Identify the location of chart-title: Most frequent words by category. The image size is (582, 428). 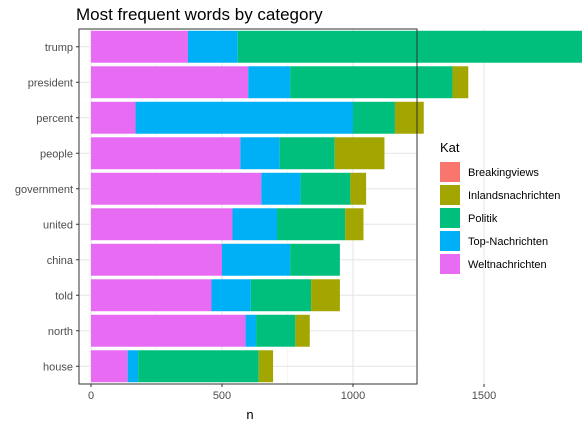
(199, 14).